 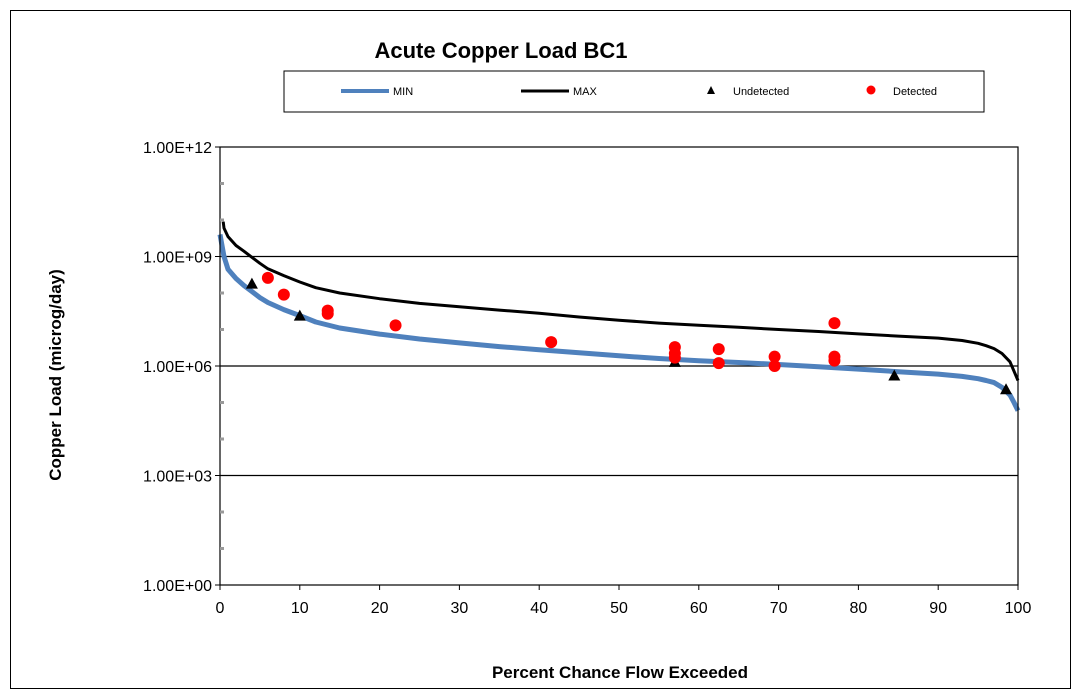 I want to click on legend-label-detected: Detected, so click(x=915, y=92).